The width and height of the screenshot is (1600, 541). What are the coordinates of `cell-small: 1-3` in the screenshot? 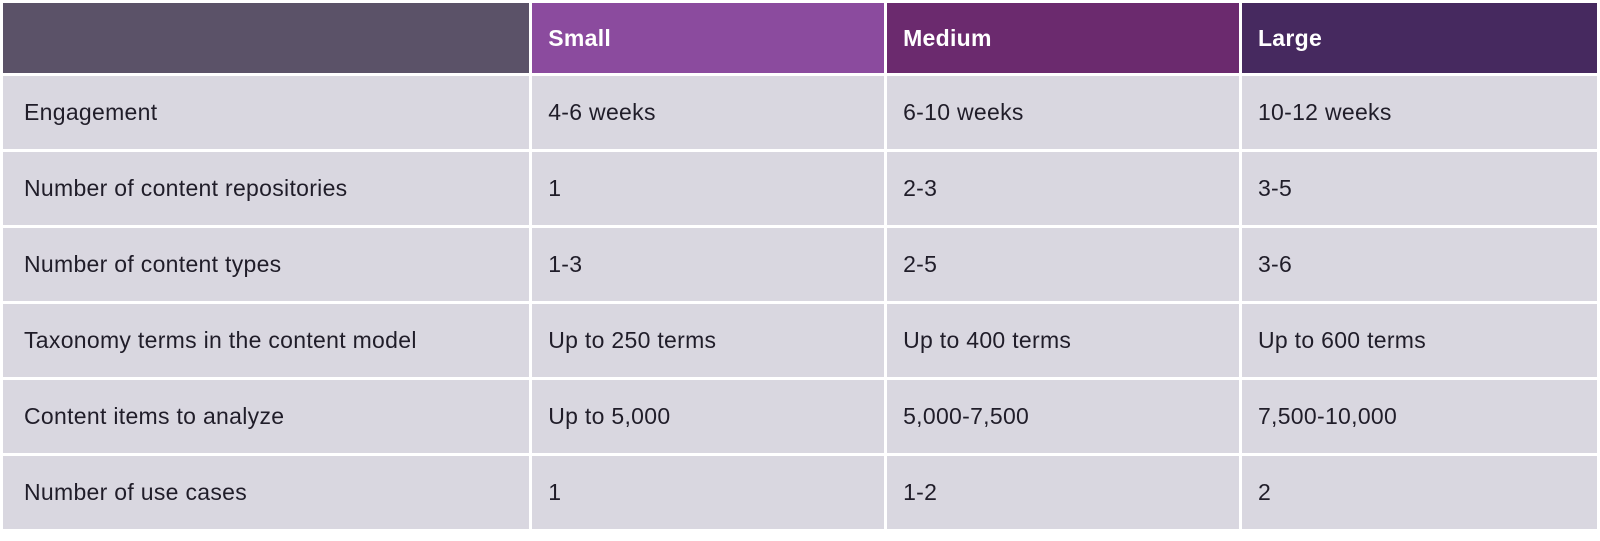 It's located at (708, 264).